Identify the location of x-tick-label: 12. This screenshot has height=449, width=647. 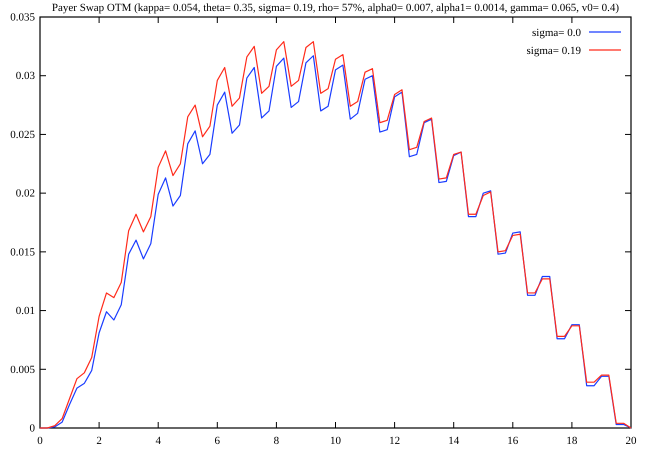
(394, 440).